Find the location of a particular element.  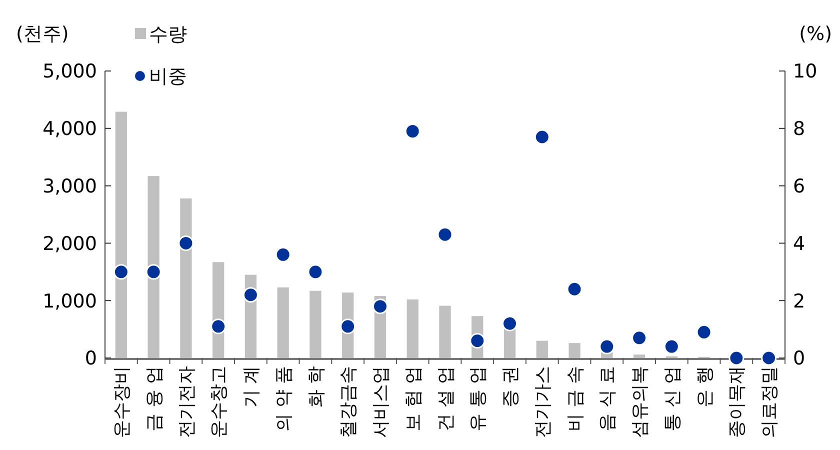

x-tick-label: 섬유의복 is located at coordinates (640, 402).